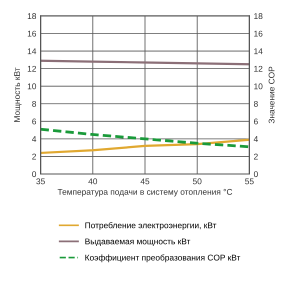  Describe the element at coordinates (256, 103) in the screenshot. I see `y2-tick-label: 8` at that location.